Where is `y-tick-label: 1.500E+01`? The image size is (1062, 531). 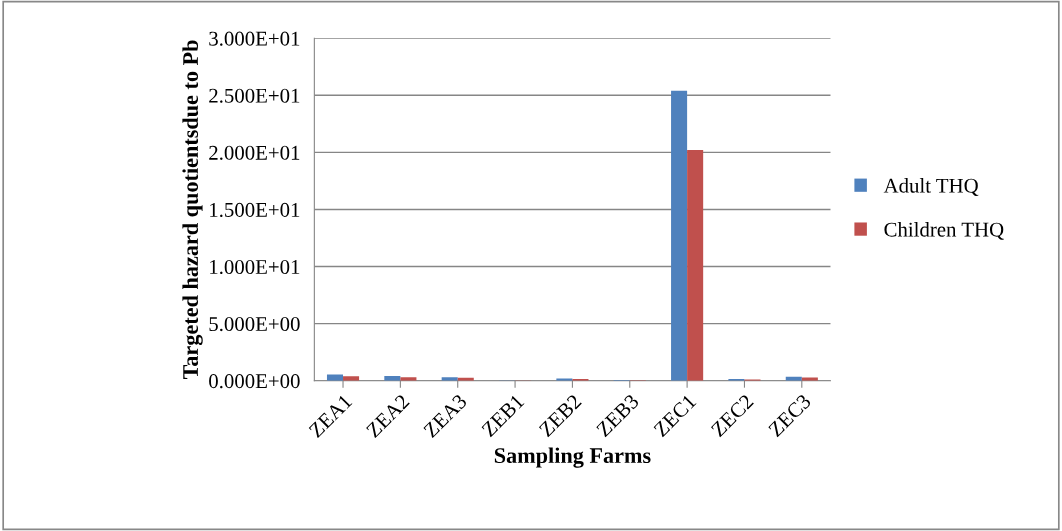 y-tick-label: 1.500E+01 is located at coordinates (255, 209).